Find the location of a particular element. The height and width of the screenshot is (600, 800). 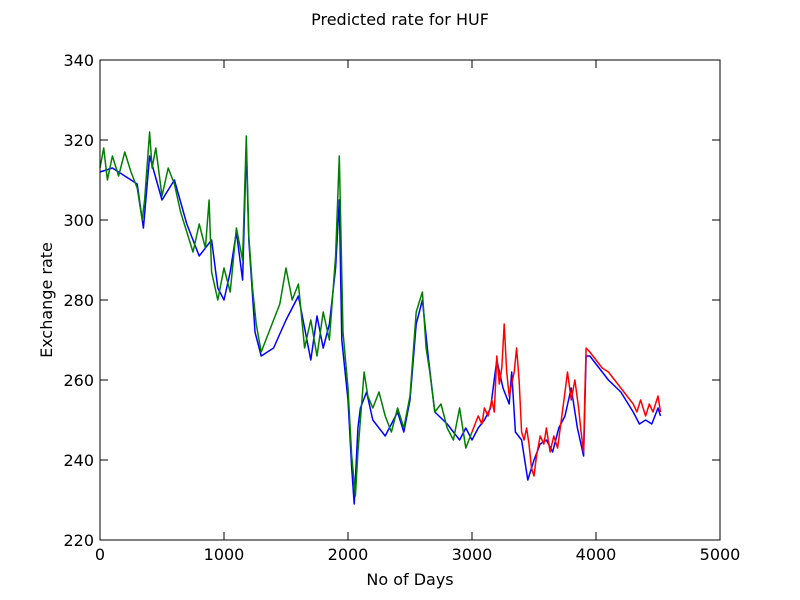

y-tick-label: 220 is located at coordinates (78, 540).